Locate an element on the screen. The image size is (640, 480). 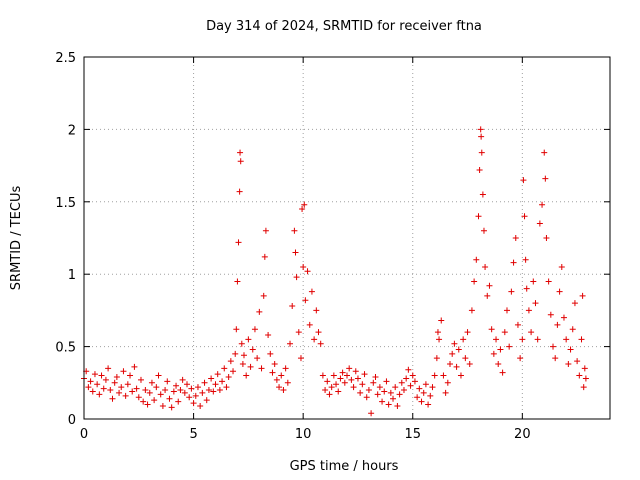
y-tick-label: 1 is located at coordinates (72, 275).